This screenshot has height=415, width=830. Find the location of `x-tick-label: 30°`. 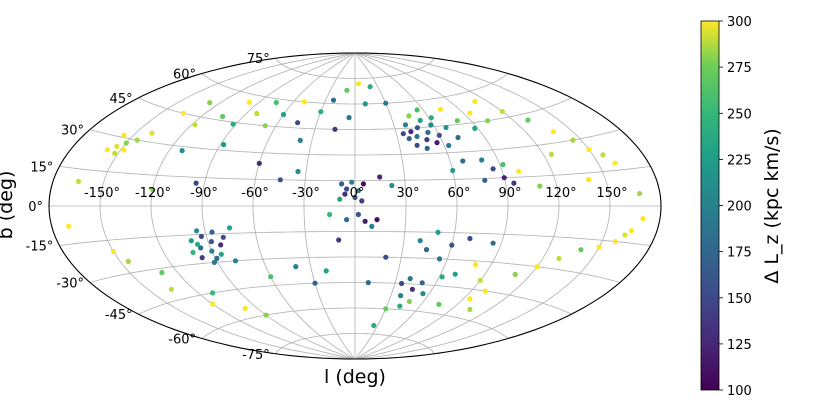

x-tick-label: 30° is located at coordinates (407, 193).